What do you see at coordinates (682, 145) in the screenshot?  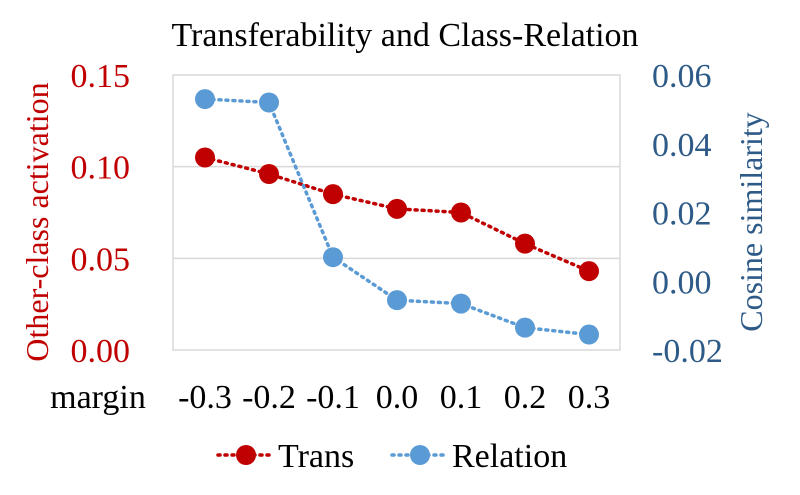 I see `y-tick-label-right: 0.04` at bounding box center [682, 145].